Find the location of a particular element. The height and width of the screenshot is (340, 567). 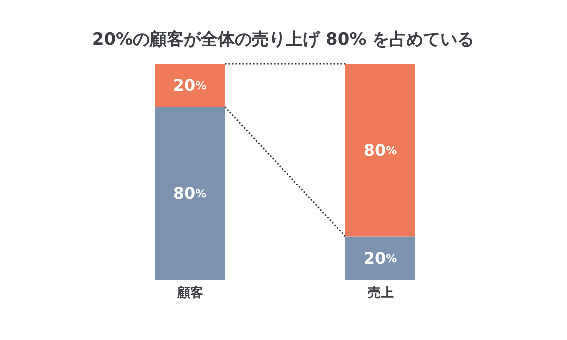

chart-title: 20%の顧客が全体の売り上げ 80% を占めている is located at coordinates (283, 40).